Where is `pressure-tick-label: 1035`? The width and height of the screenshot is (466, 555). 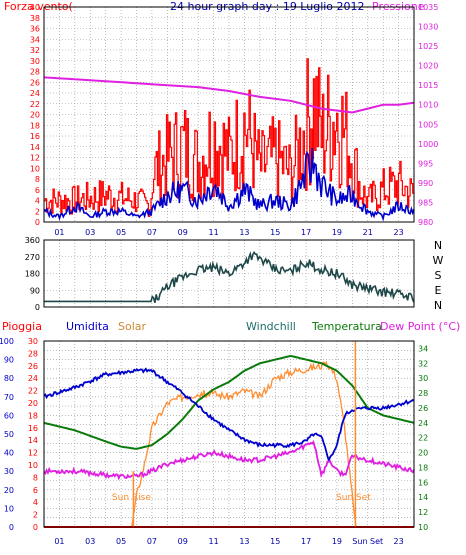 pressure-tick-label: 1035 is located at coordinates (428, 7).